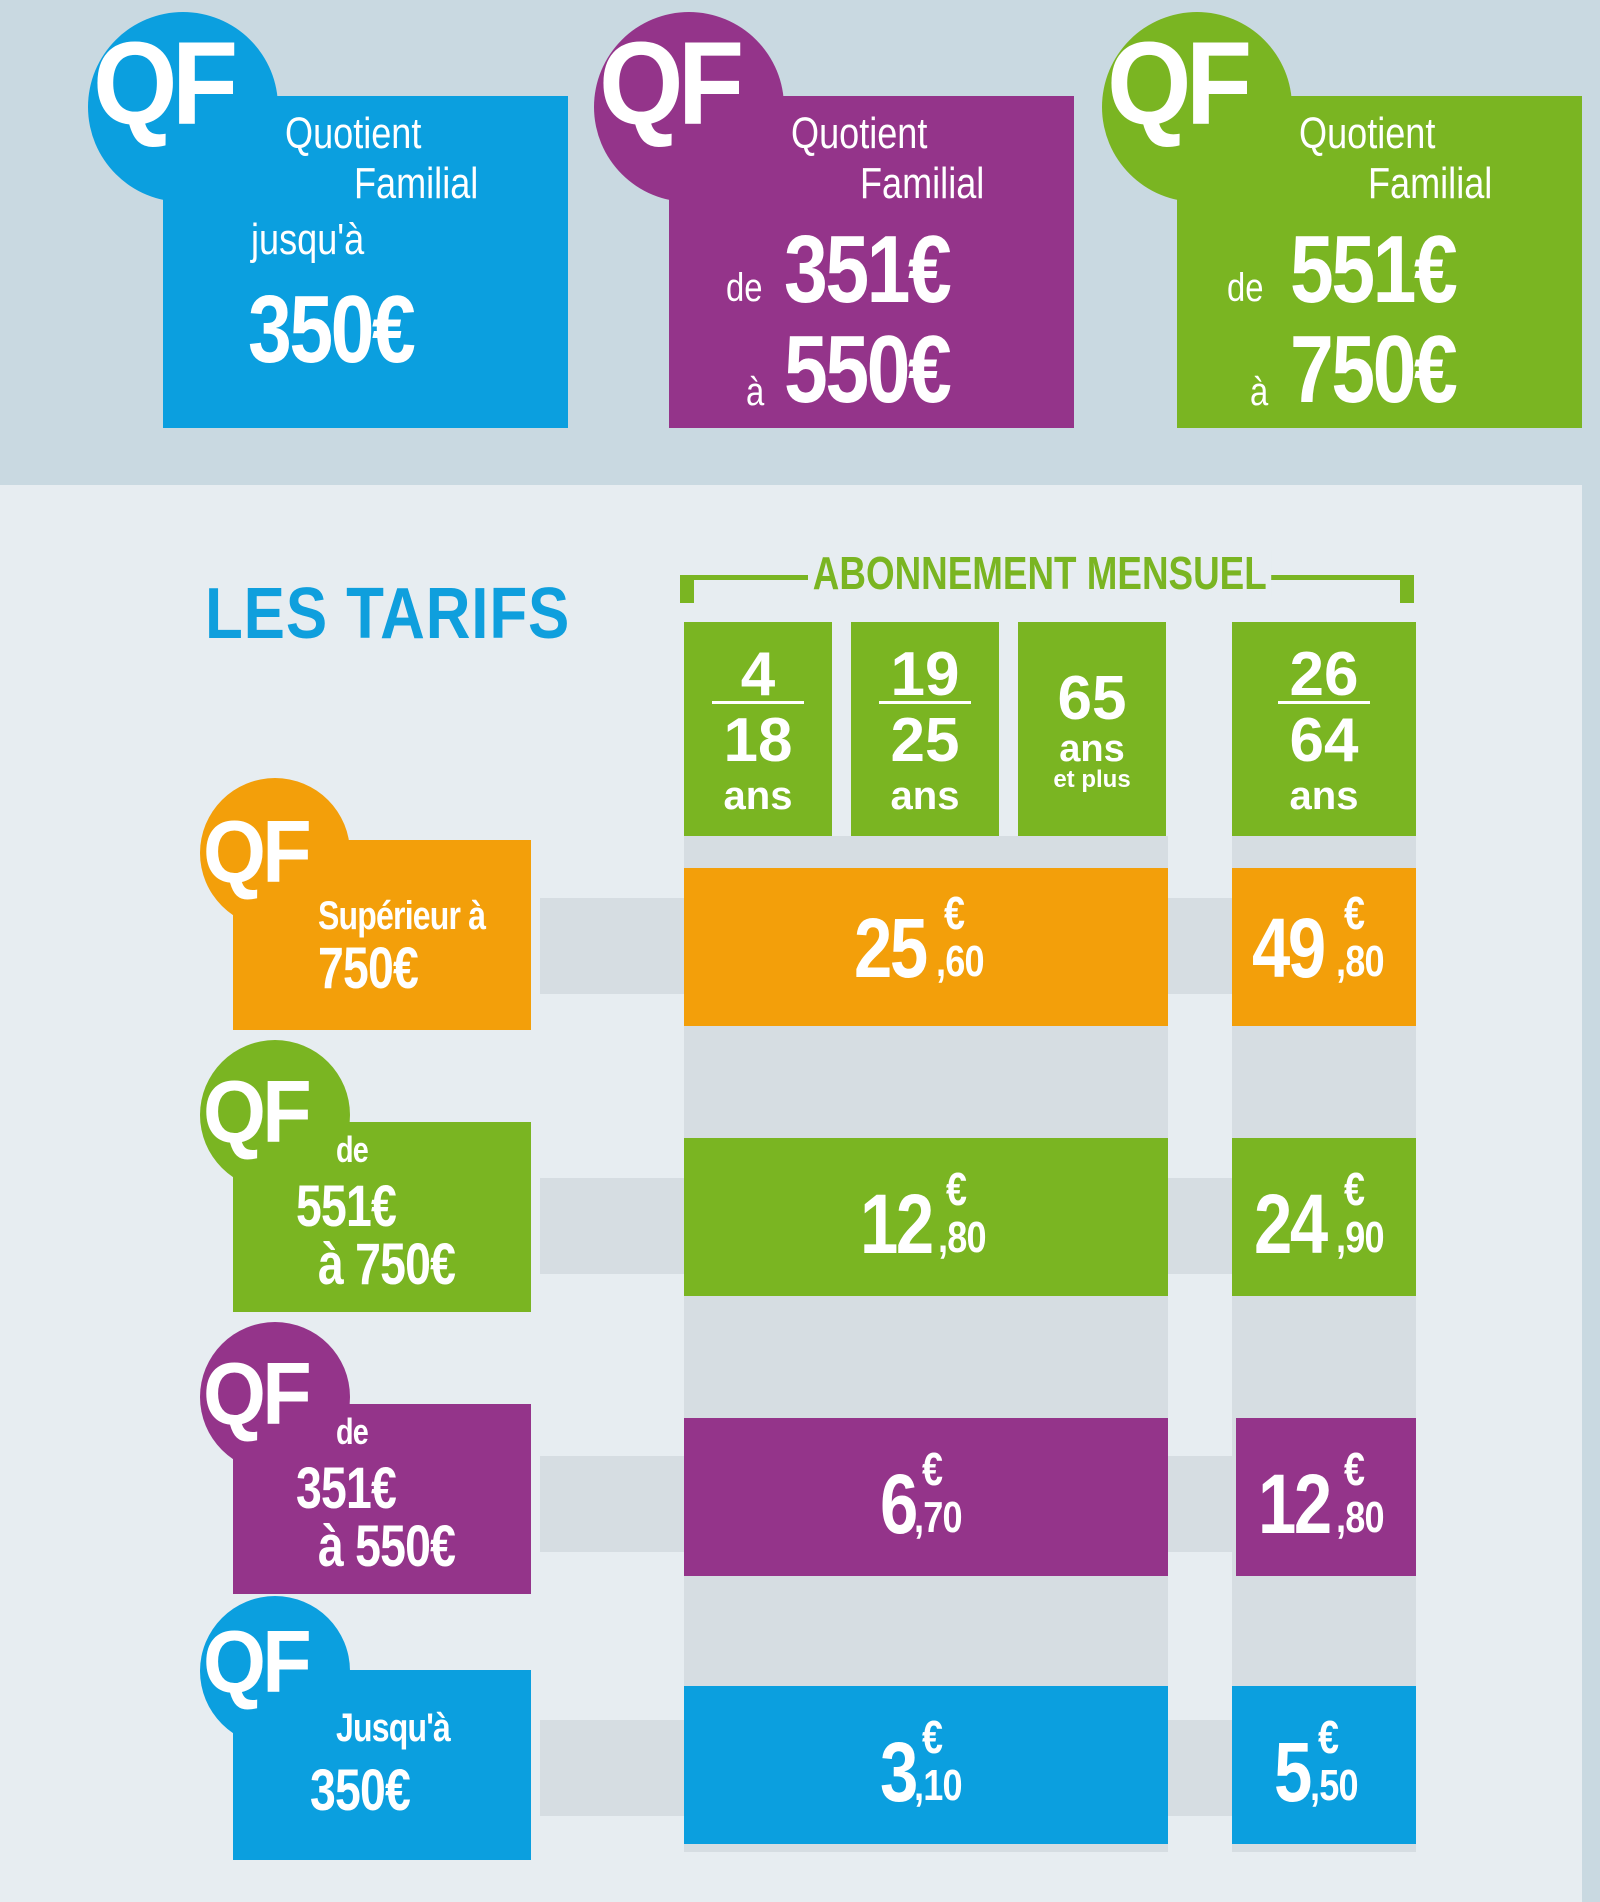 The height and width of the screenshot is (1902, 1600). I want to click on price-cell-young: 6 € ,70, so click(926, 1497).